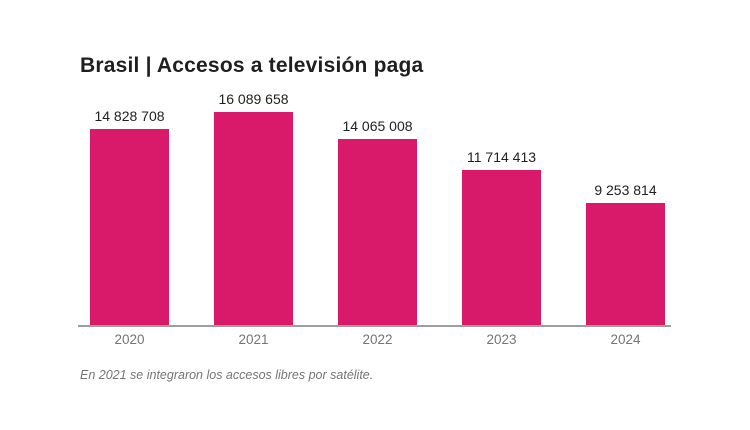 This screenshot has height=430, width=750. What do you see at coordinates (253, 219) in the screenshot?
I see `bar-2021` at bounding box center [253, 219].